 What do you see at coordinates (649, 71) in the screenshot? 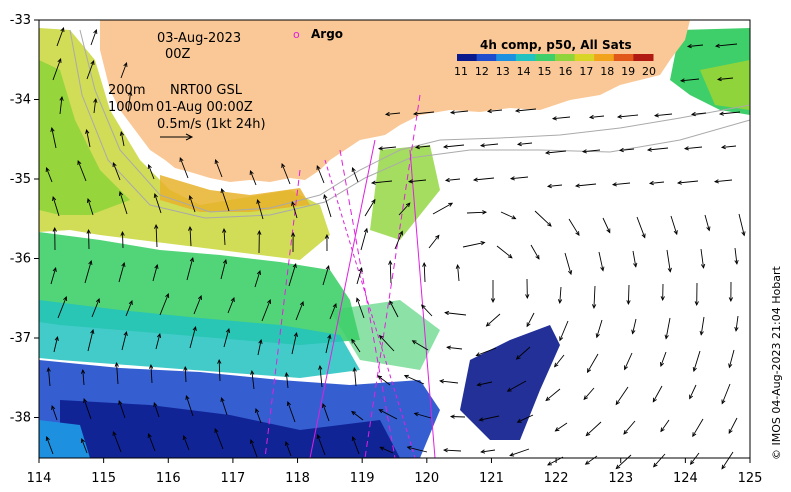
I see `colorbar-label: 20` at bounding box center [649, 71].